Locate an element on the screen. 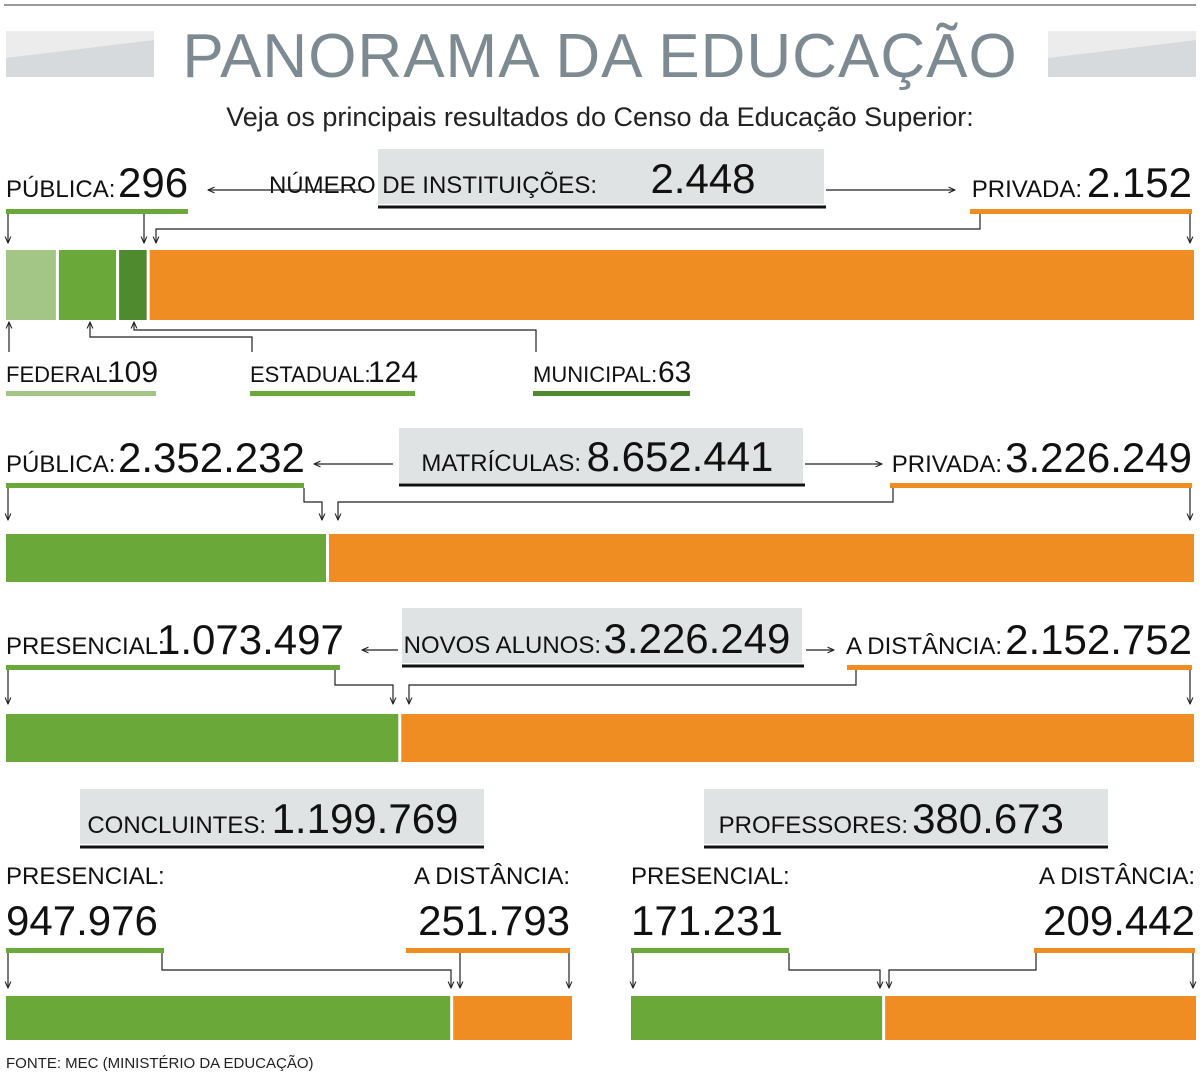 The height and width of the screenshot is (1080, 1200). bar-novos-alunos is located at coordinates (600, 738).